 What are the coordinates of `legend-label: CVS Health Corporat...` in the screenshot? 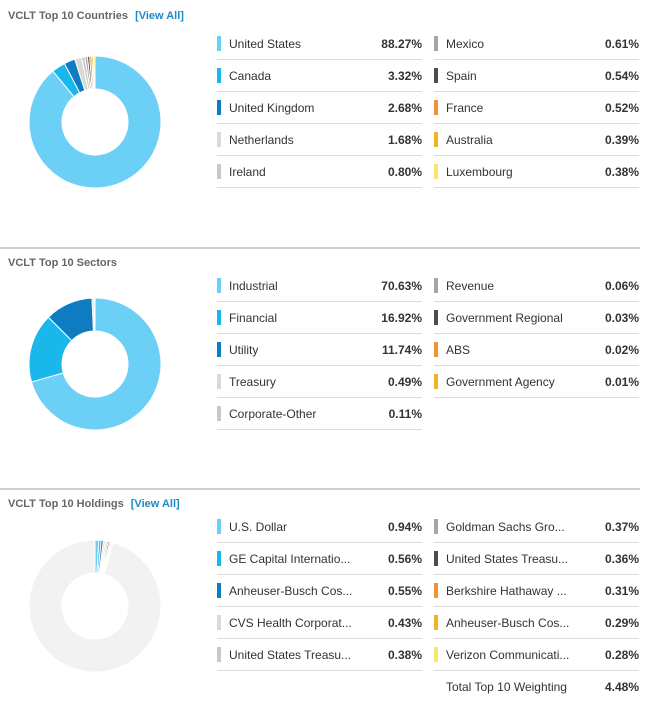 It's located at (290, 623).